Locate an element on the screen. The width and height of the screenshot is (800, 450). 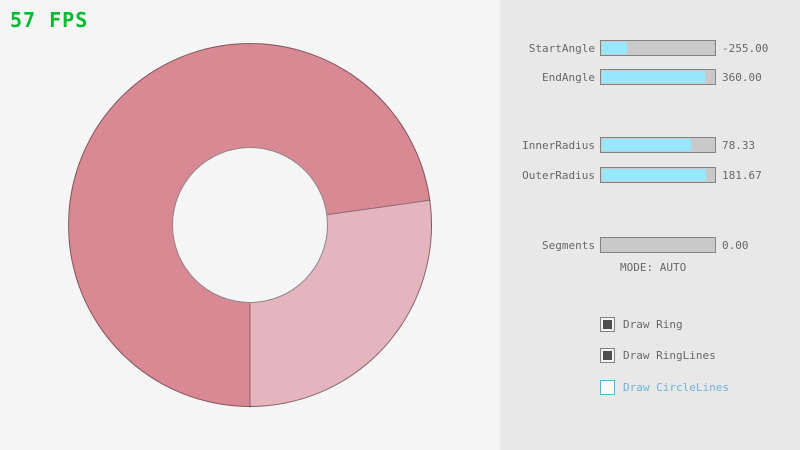
outerradius-slider is located at coordinates (658, 175).